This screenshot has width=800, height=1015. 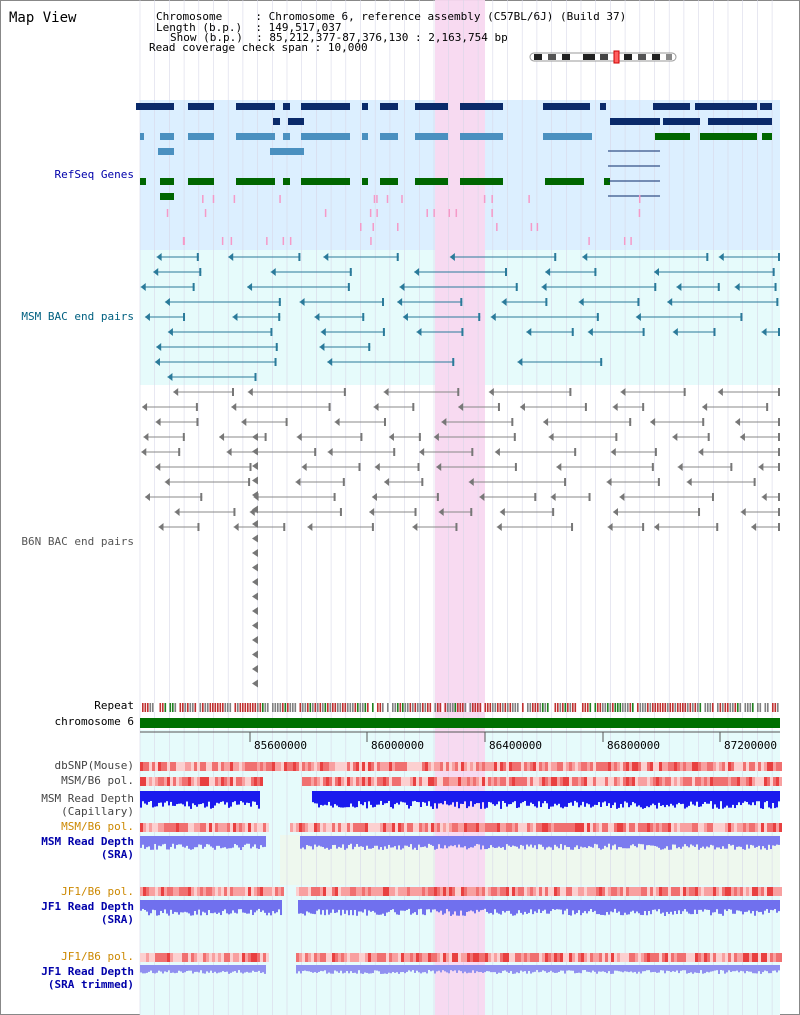 What do you see at coordinates (94, 174) in the screenshot?
I see `track-label-refseq: RefSeq Genes` at bounding box center [94, 174].